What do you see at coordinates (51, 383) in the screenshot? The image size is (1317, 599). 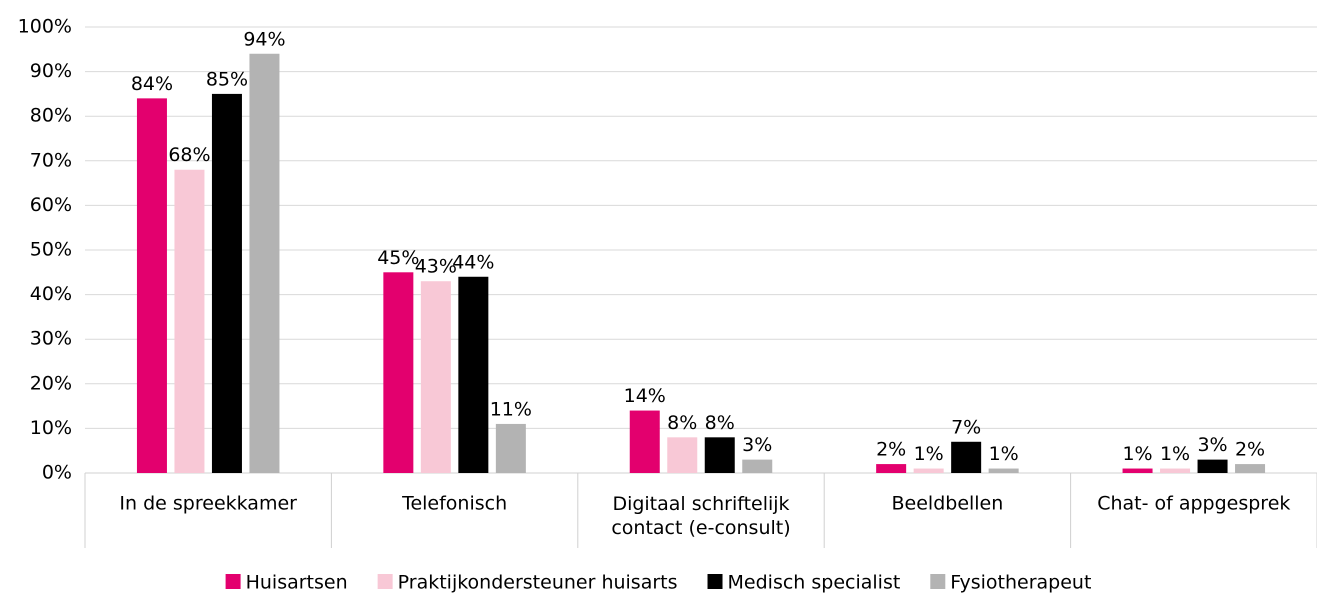 I see `y-tick-label: 20%` at bounding box center [51, 383].